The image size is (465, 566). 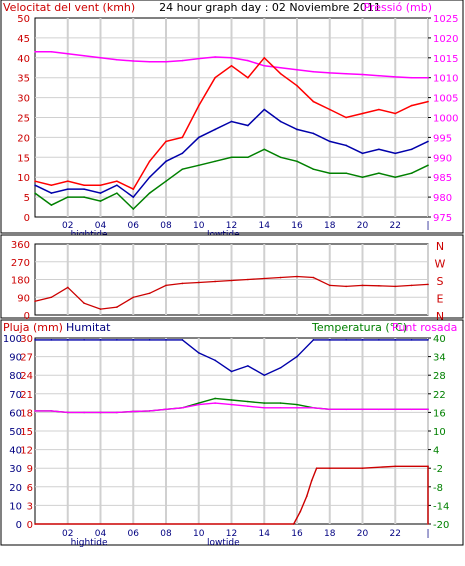 What do you see at coordinates (439, 358) in the screenshot?
I see `right-tick-label: 34` at bounding box center [439, 358].